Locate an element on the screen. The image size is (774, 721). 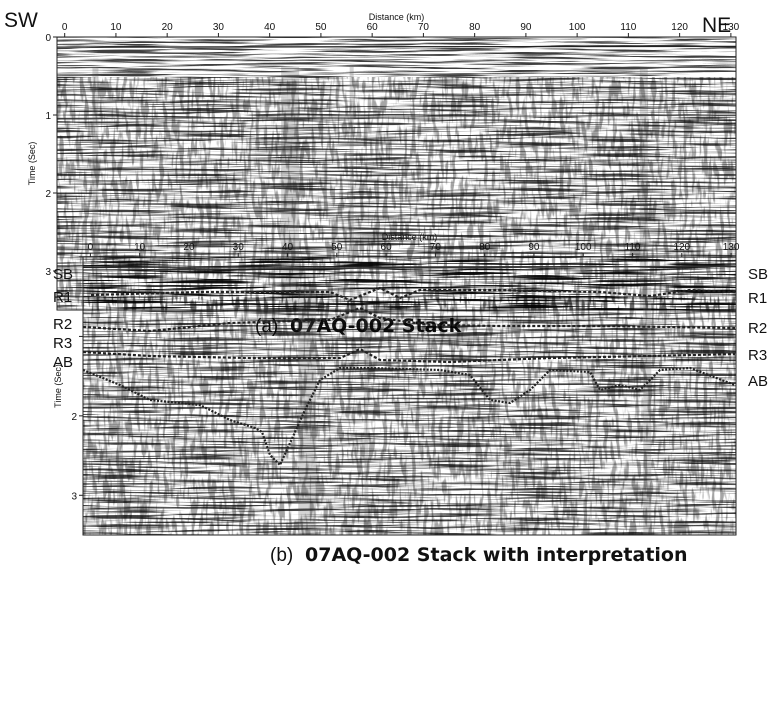
corner-label-sw: SW is located at coordinates (21, 20).